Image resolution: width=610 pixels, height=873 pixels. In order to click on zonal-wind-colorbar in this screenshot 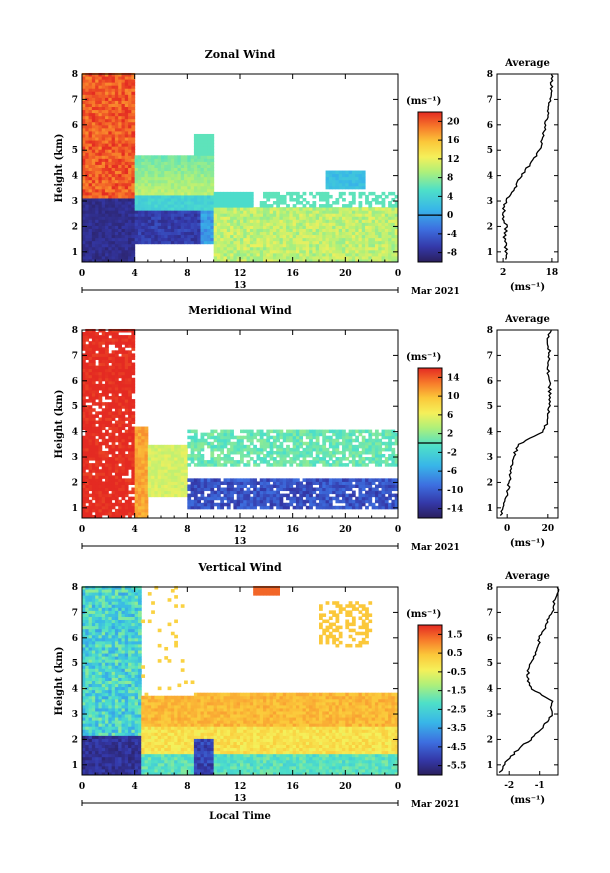, I will do `click(430, 187)`.